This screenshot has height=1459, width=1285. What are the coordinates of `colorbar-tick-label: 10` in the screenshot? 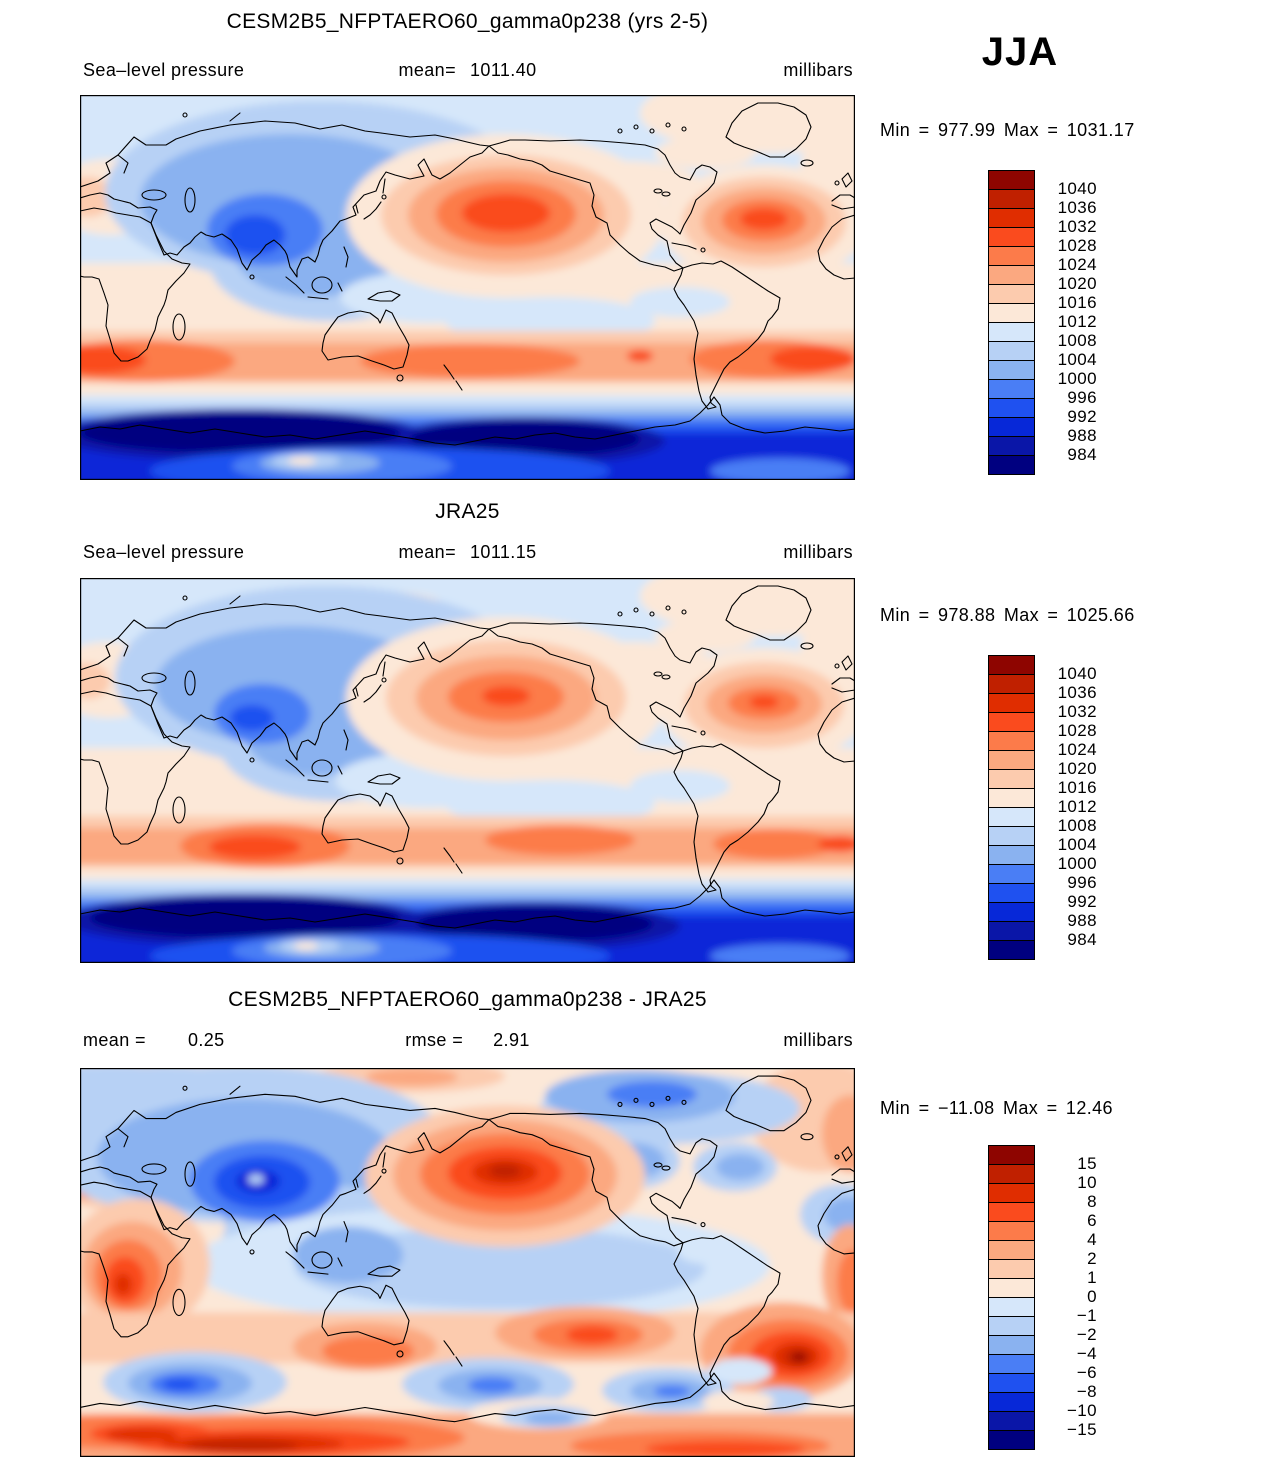 It's located at (1087, 1182).